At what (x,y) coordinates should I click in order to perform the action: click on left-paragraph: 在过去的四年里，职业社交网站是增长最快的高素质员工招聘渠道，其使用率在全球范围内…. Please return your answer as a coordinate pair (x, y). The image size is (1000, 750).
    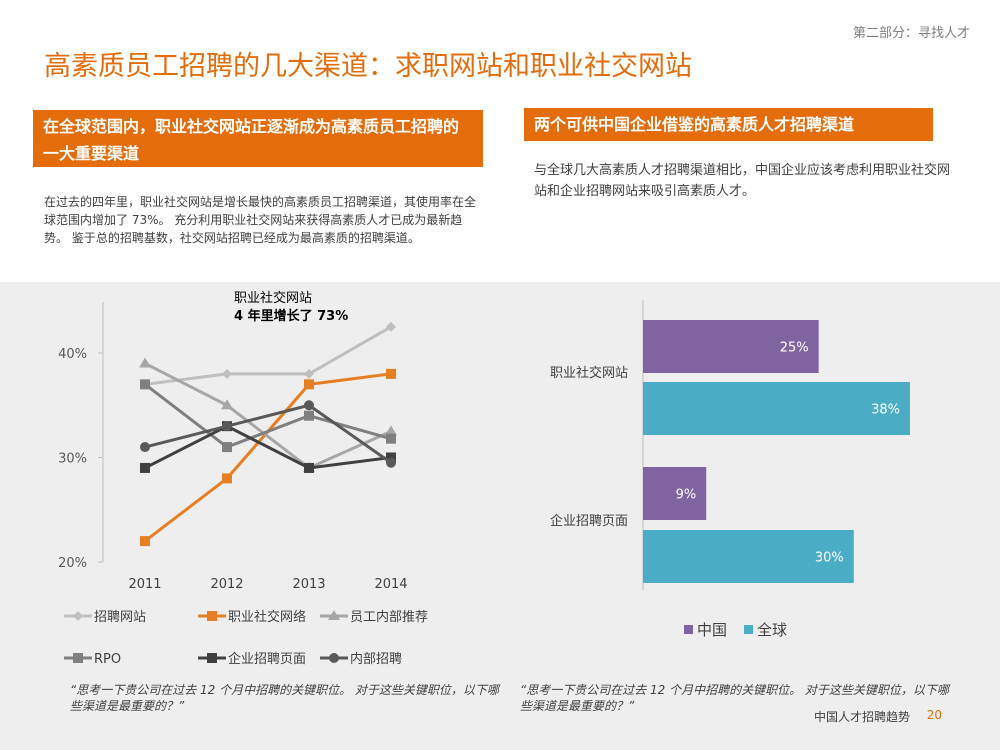
    Looking at the image, I should click on (260, 220).